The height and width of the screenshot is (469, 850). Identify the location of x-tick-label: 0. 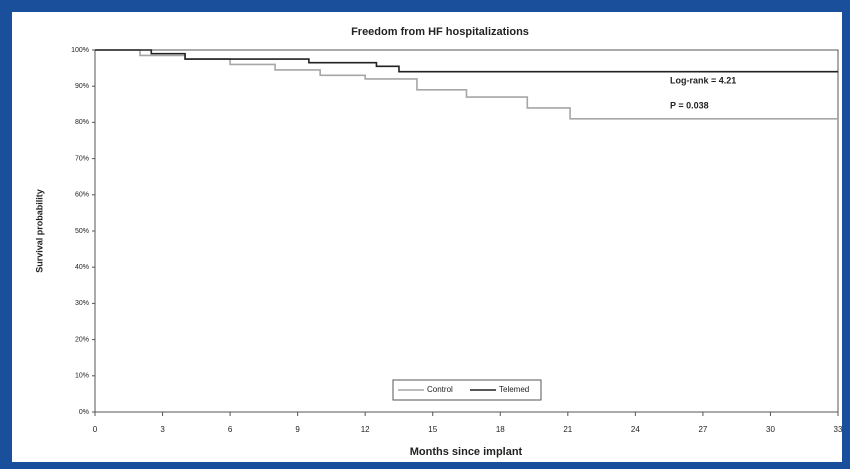
(95, 429).